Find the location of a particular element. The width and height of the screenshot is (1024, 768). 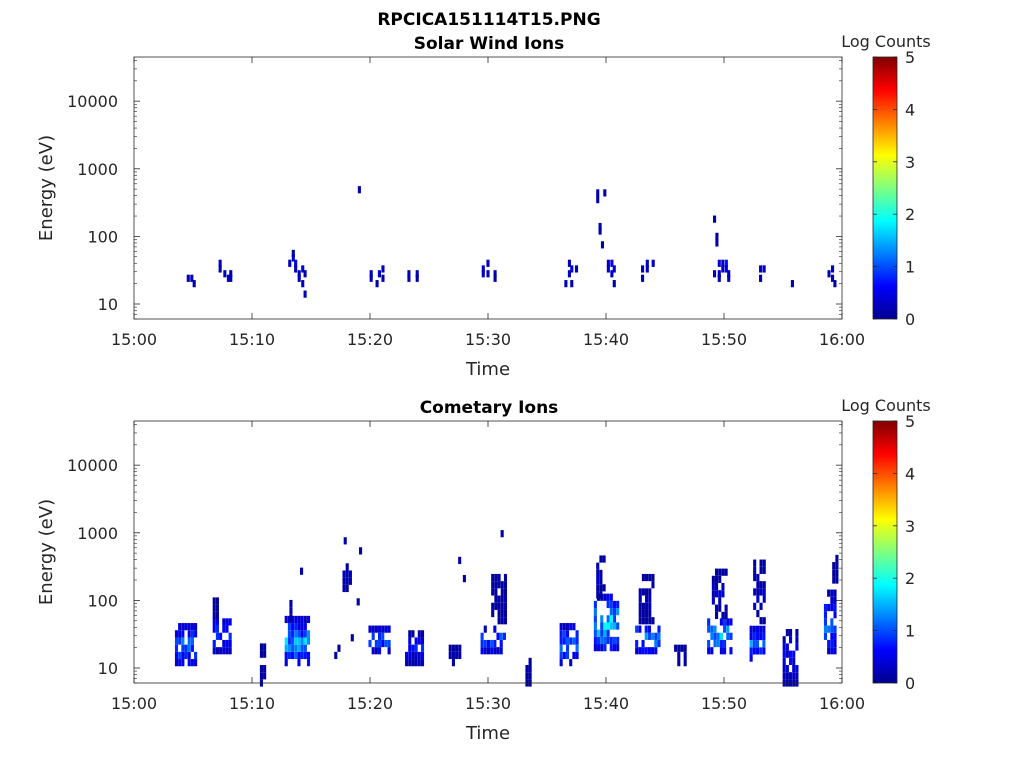

data-cells is located at coordinates (506, 608).